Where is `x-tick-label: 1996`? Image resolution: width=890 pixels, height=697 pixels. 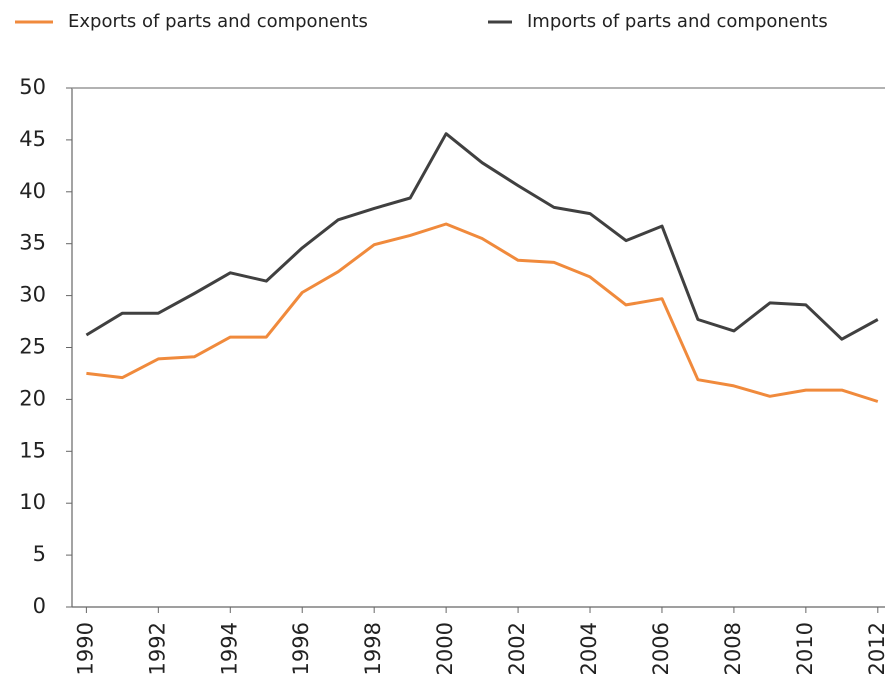 x-tick-label: 1996 is located at coordinates (301, 648).